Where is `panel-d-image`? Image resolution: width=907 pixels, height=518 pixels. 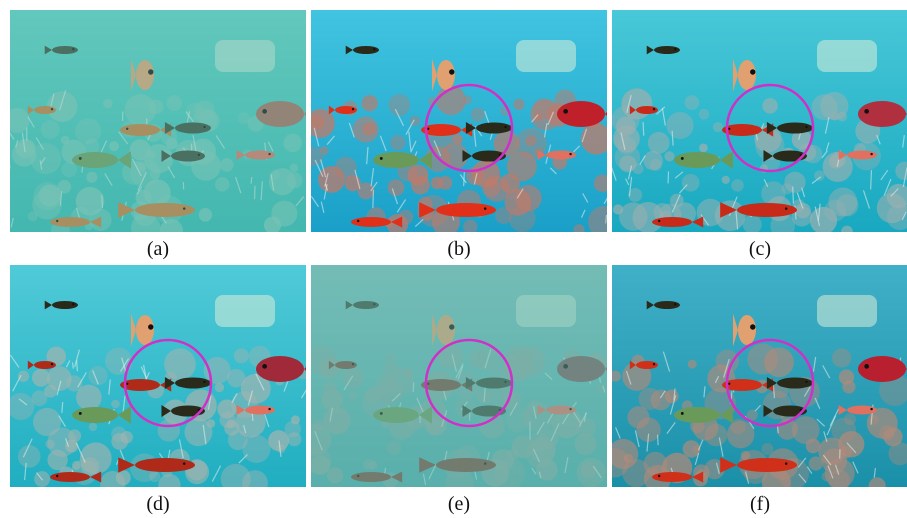 panel-d-image is located at coordinates (158, 376).